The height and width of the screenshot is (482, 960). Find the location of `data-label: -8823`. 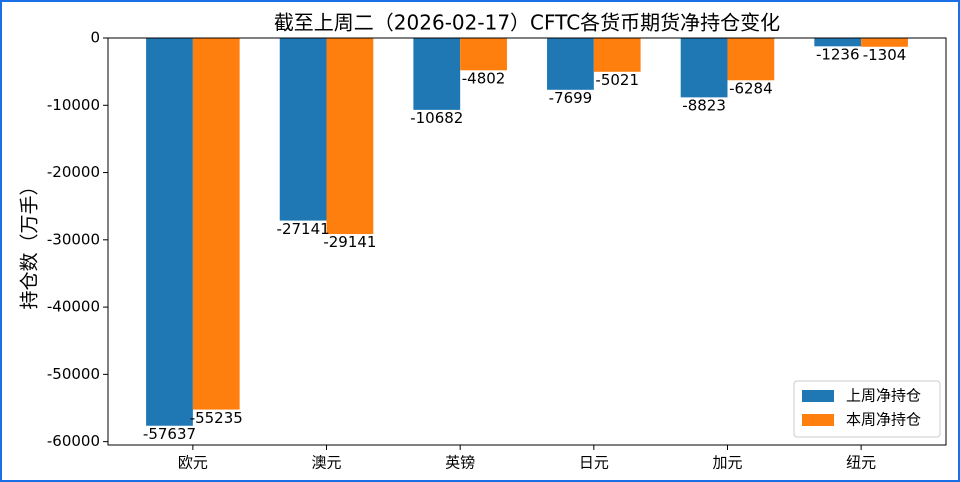

data-label: -8823 is located at coordinates (704, 106).